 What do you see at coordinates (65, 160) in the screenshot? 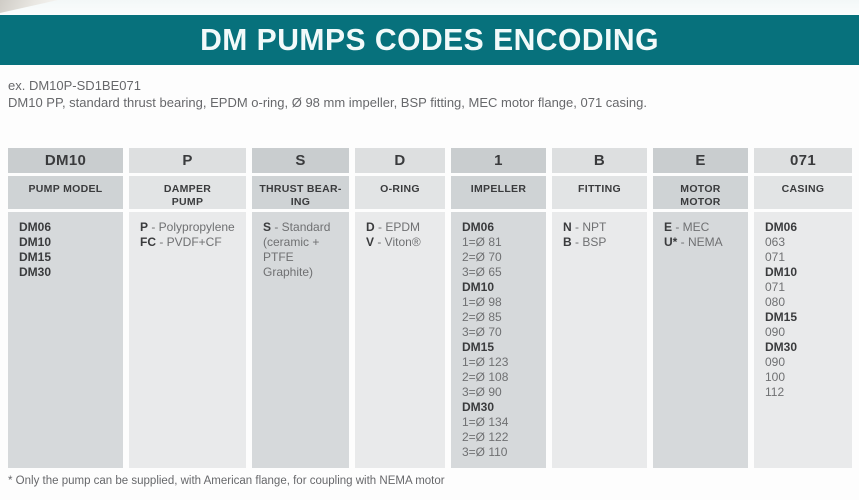
I see `column-1-code: DM10` at bounding box center [65, 160].